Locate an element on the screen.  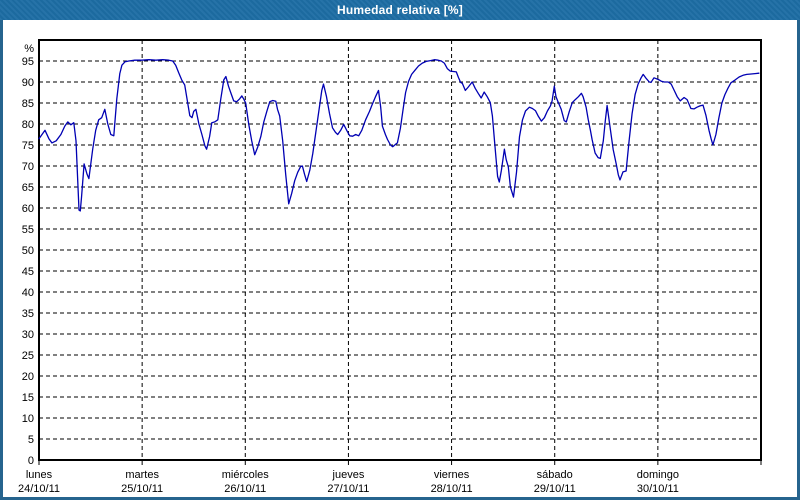
svg-text: 40 is located at coordinates (28, 293).